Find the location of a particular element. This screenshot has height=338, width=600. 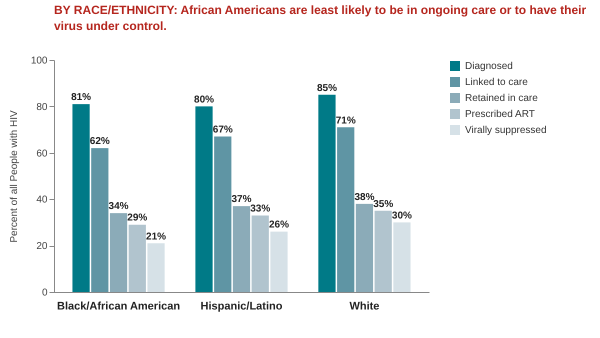

x-tick-label: Hispanic/Latino is located at coordinates (241, 306).